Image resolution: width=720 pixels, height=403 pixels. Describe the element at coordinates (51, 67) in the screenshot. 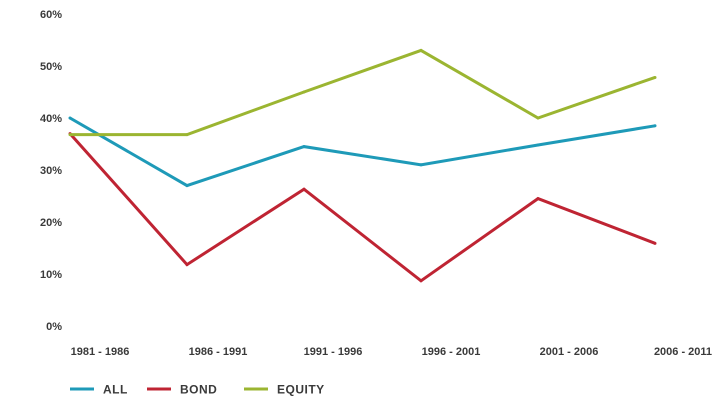

I see `y-tick-label: 50%` at that location.